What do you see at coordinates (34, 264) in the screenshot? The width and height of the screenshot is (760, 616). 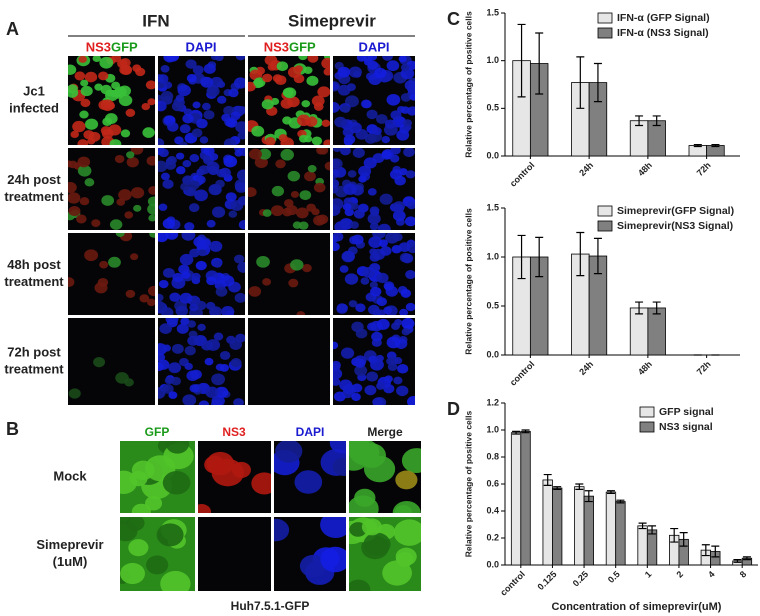 I see `row-label: 48h post` at bounding box center [34, 264].